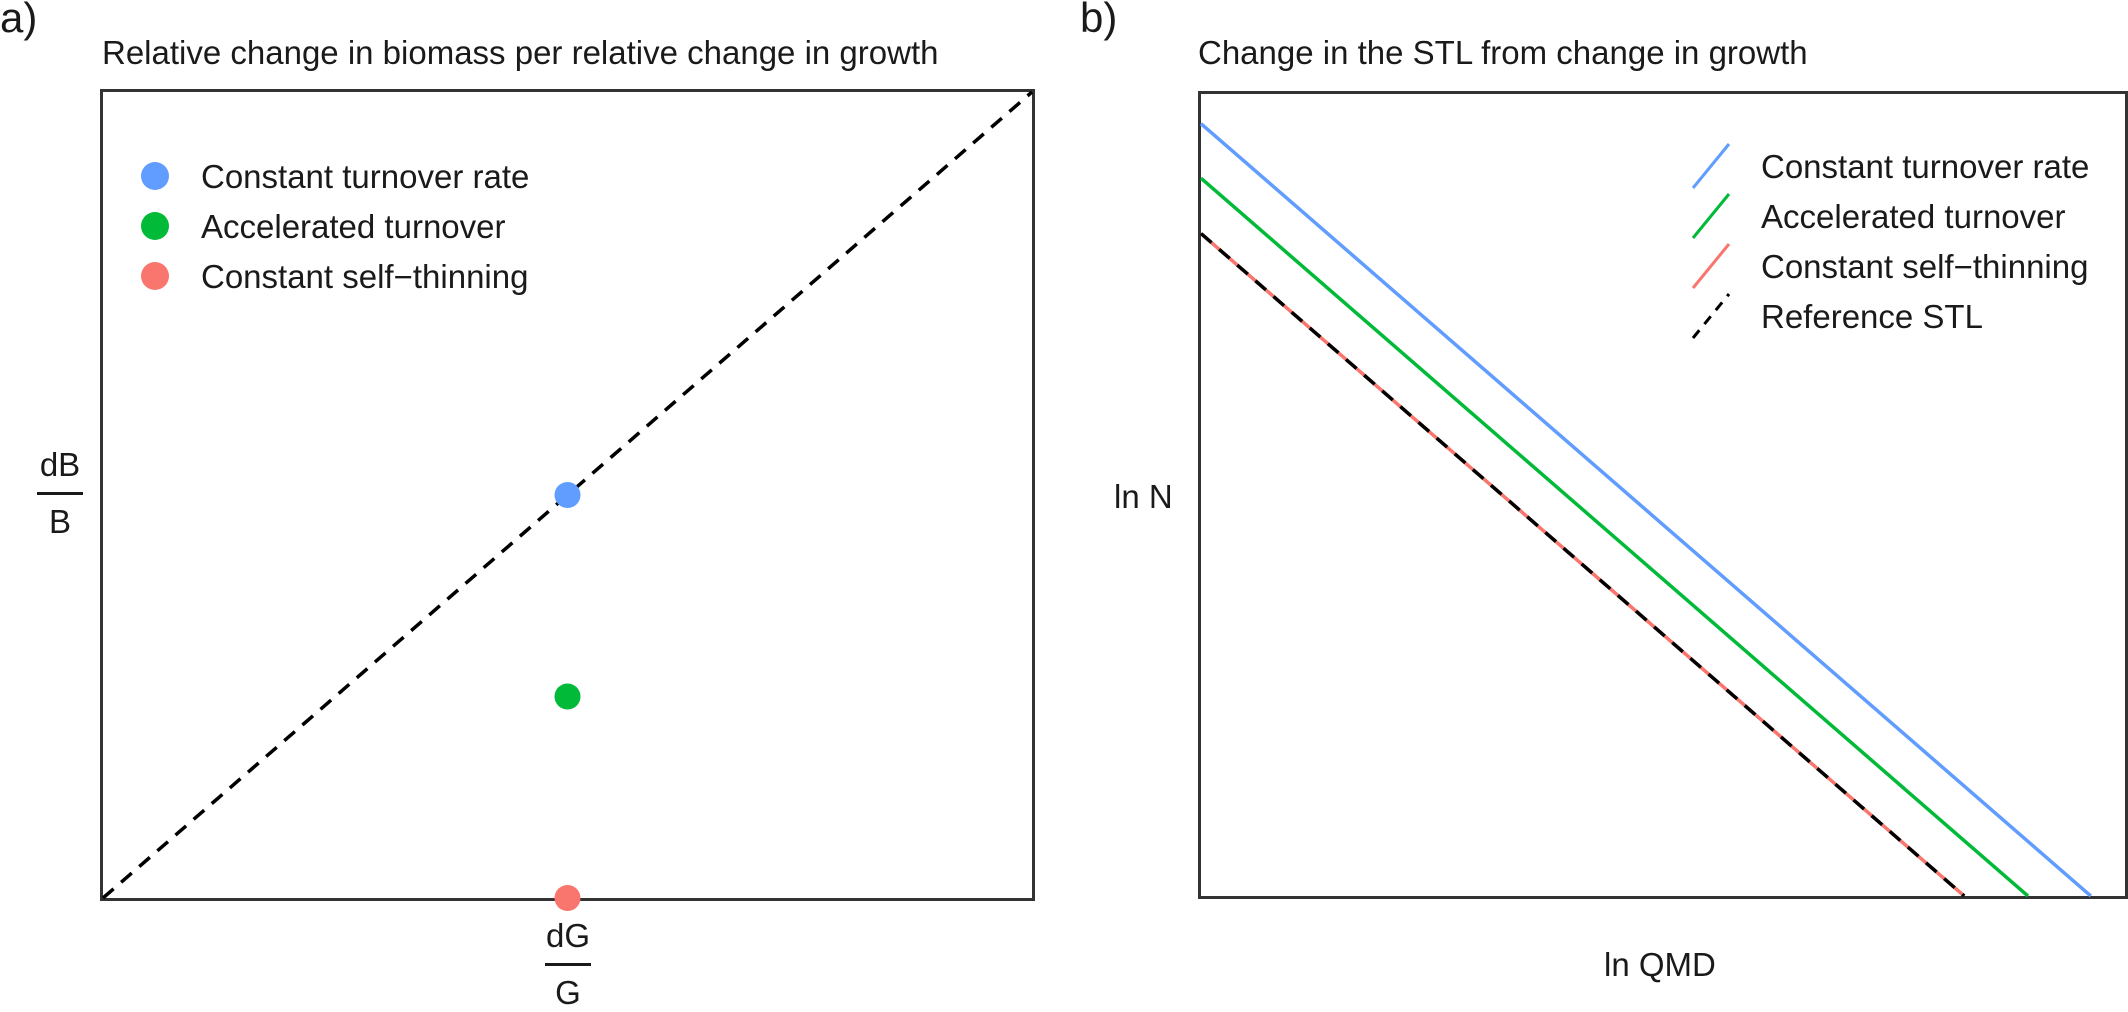 The image size is (2128, 1012). I want to click on point-accelerated-turnover, so click(567, 696).